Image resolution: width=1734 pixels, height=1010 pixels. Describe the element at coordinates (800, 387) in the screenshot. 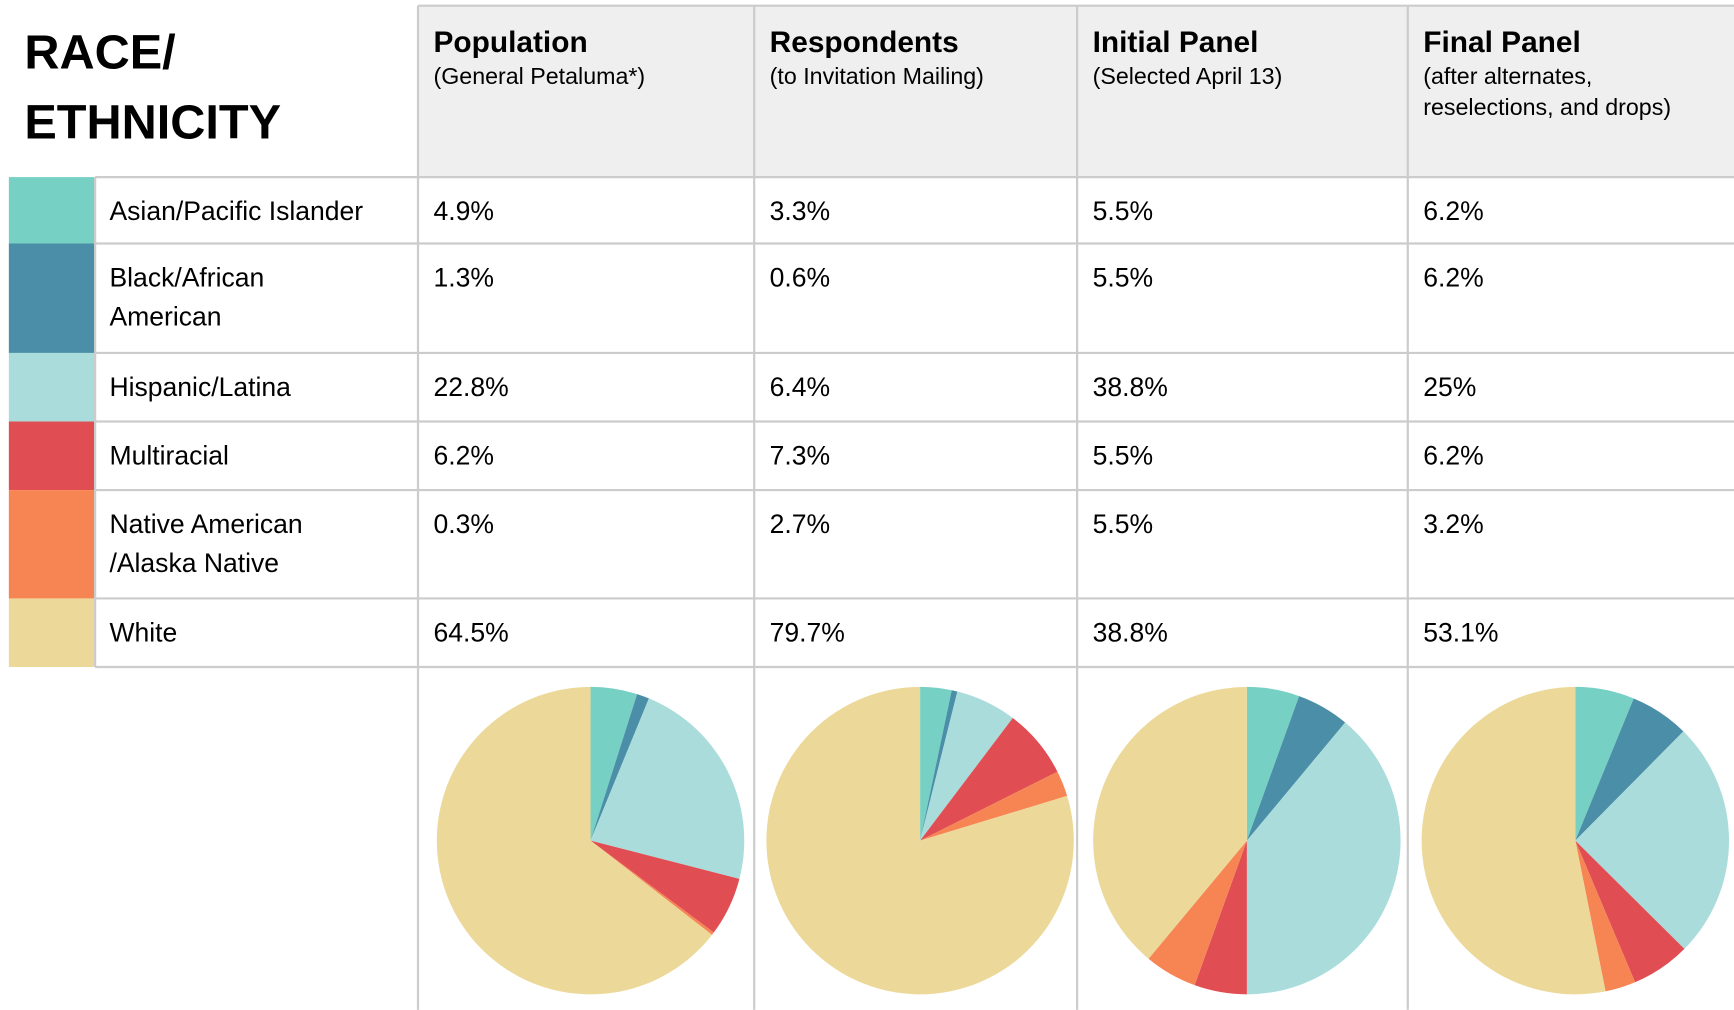

I see `cell-value: 6.4%` at that location.